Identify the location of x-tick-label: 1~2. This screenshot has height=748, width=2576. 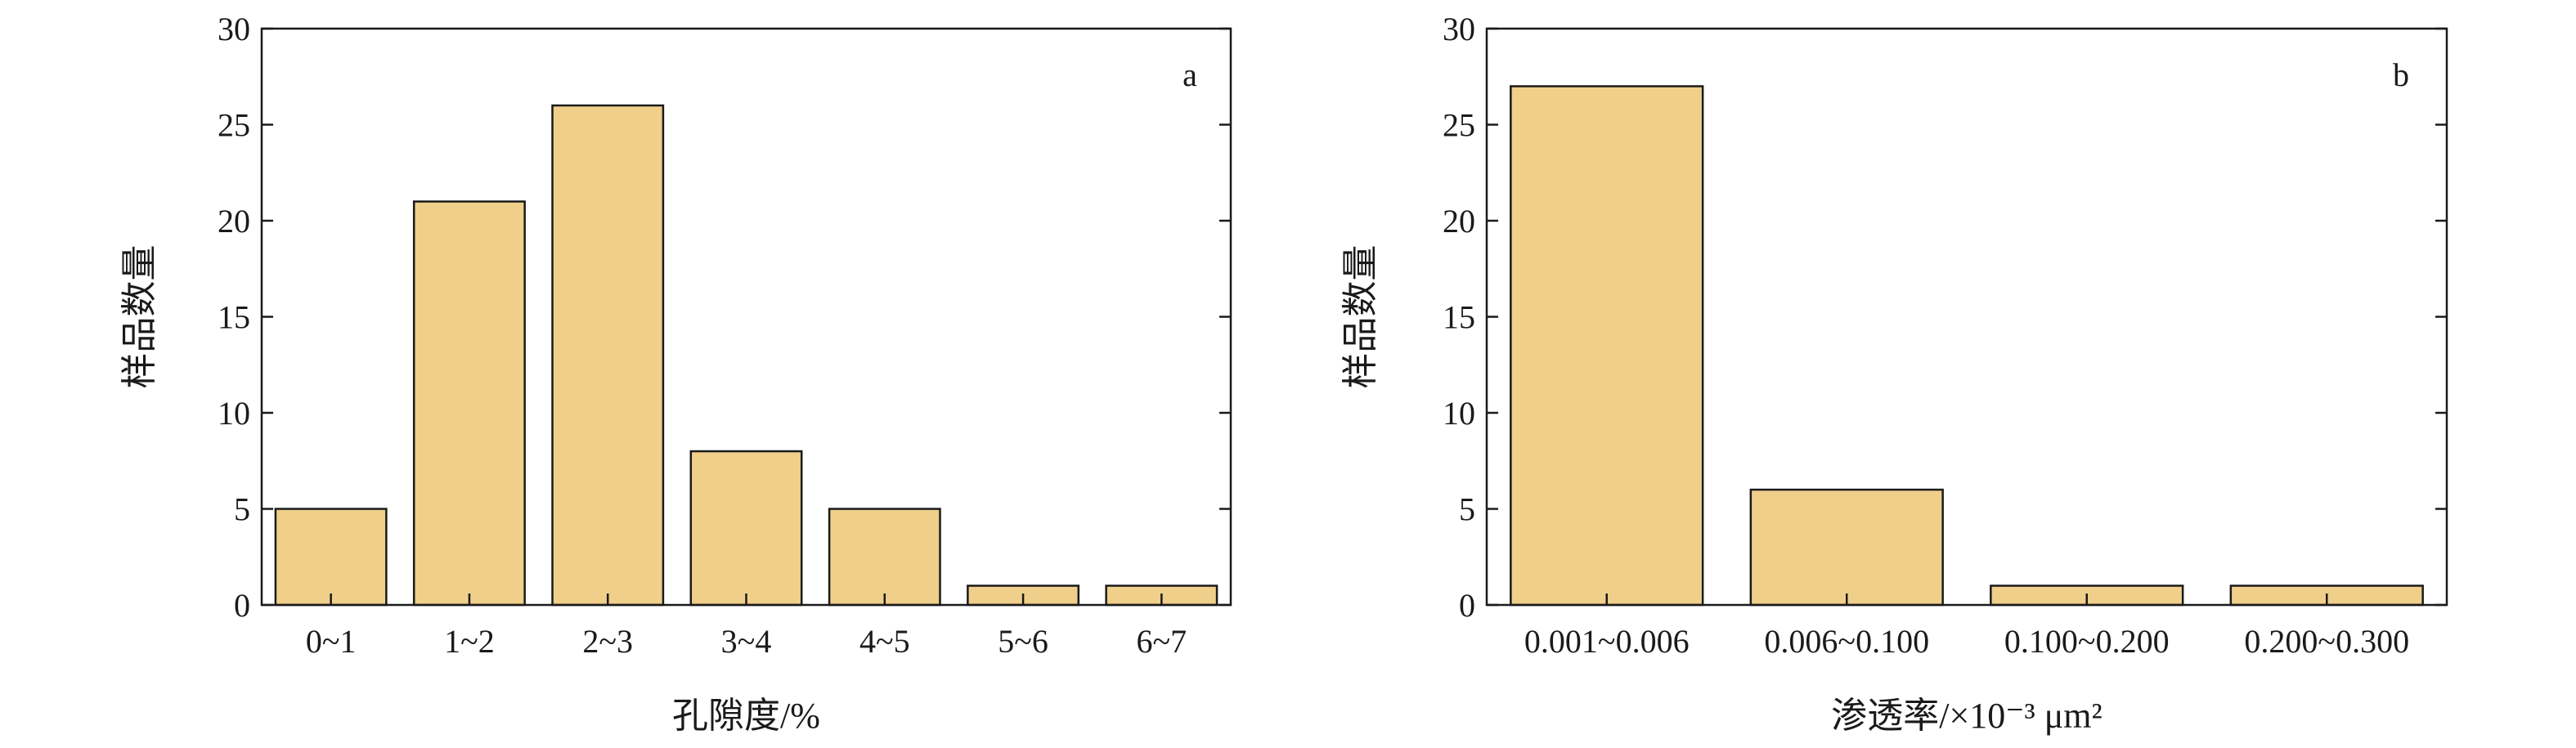
(470, 641).